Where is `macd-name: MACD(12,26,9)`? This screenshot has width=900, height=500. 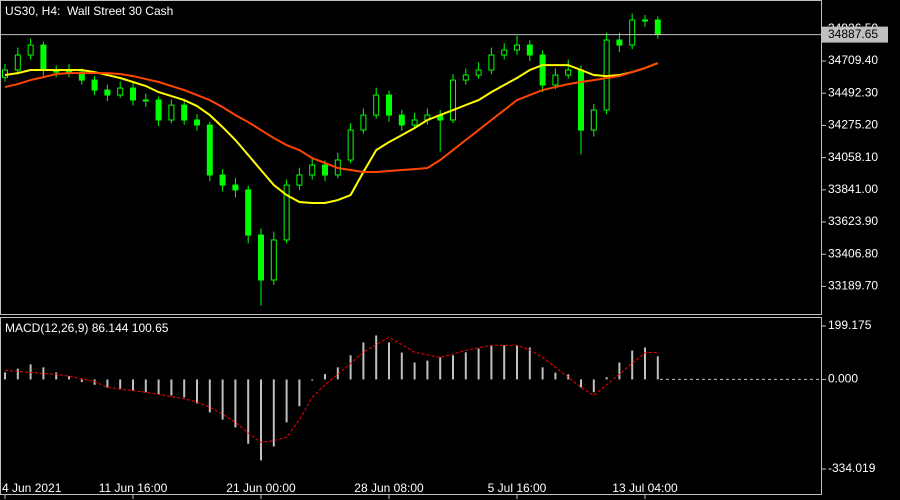
macd-name: MACD(12,26,9) is located at coordinates (46, 328).